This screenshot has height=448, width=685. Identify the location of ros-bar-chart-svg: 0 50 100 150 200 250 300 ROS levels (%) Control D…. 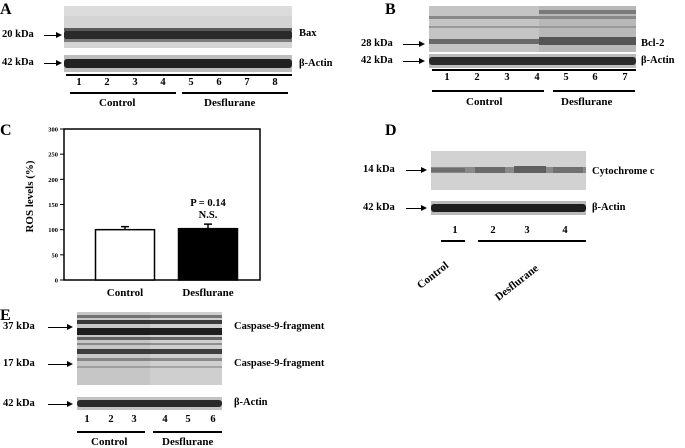
(142, 213).